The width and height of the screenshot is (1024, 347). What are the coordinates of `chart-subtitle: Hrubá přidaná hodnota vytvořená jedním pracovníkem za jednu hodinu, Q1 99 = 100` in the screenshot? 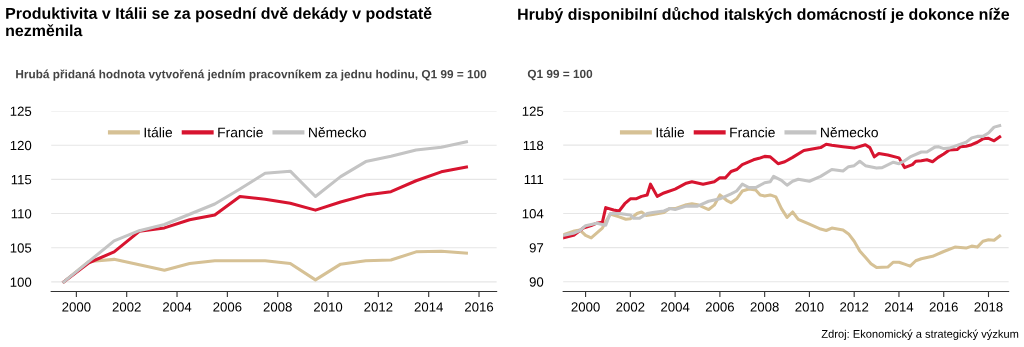 It's located at (251, 75).